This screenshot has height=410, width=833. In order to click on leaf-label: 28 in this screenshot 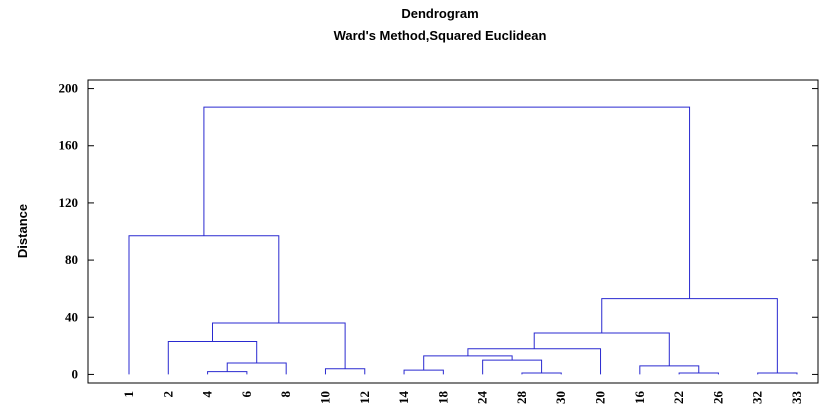, I will do `click(521, 398)`.